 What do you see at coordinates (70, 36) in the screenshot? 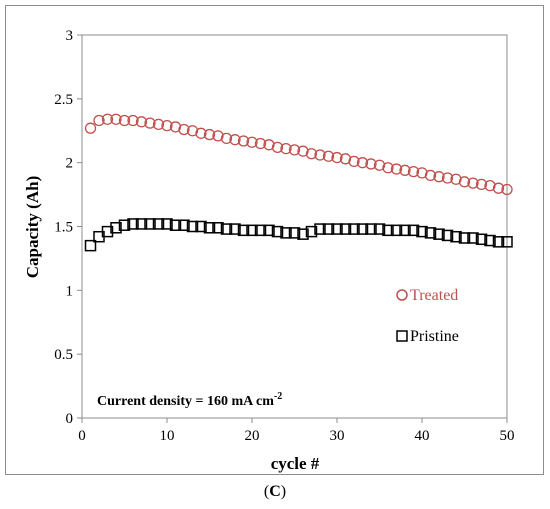
I see `y-tick-label: 3` at bounding box center [70, 36].